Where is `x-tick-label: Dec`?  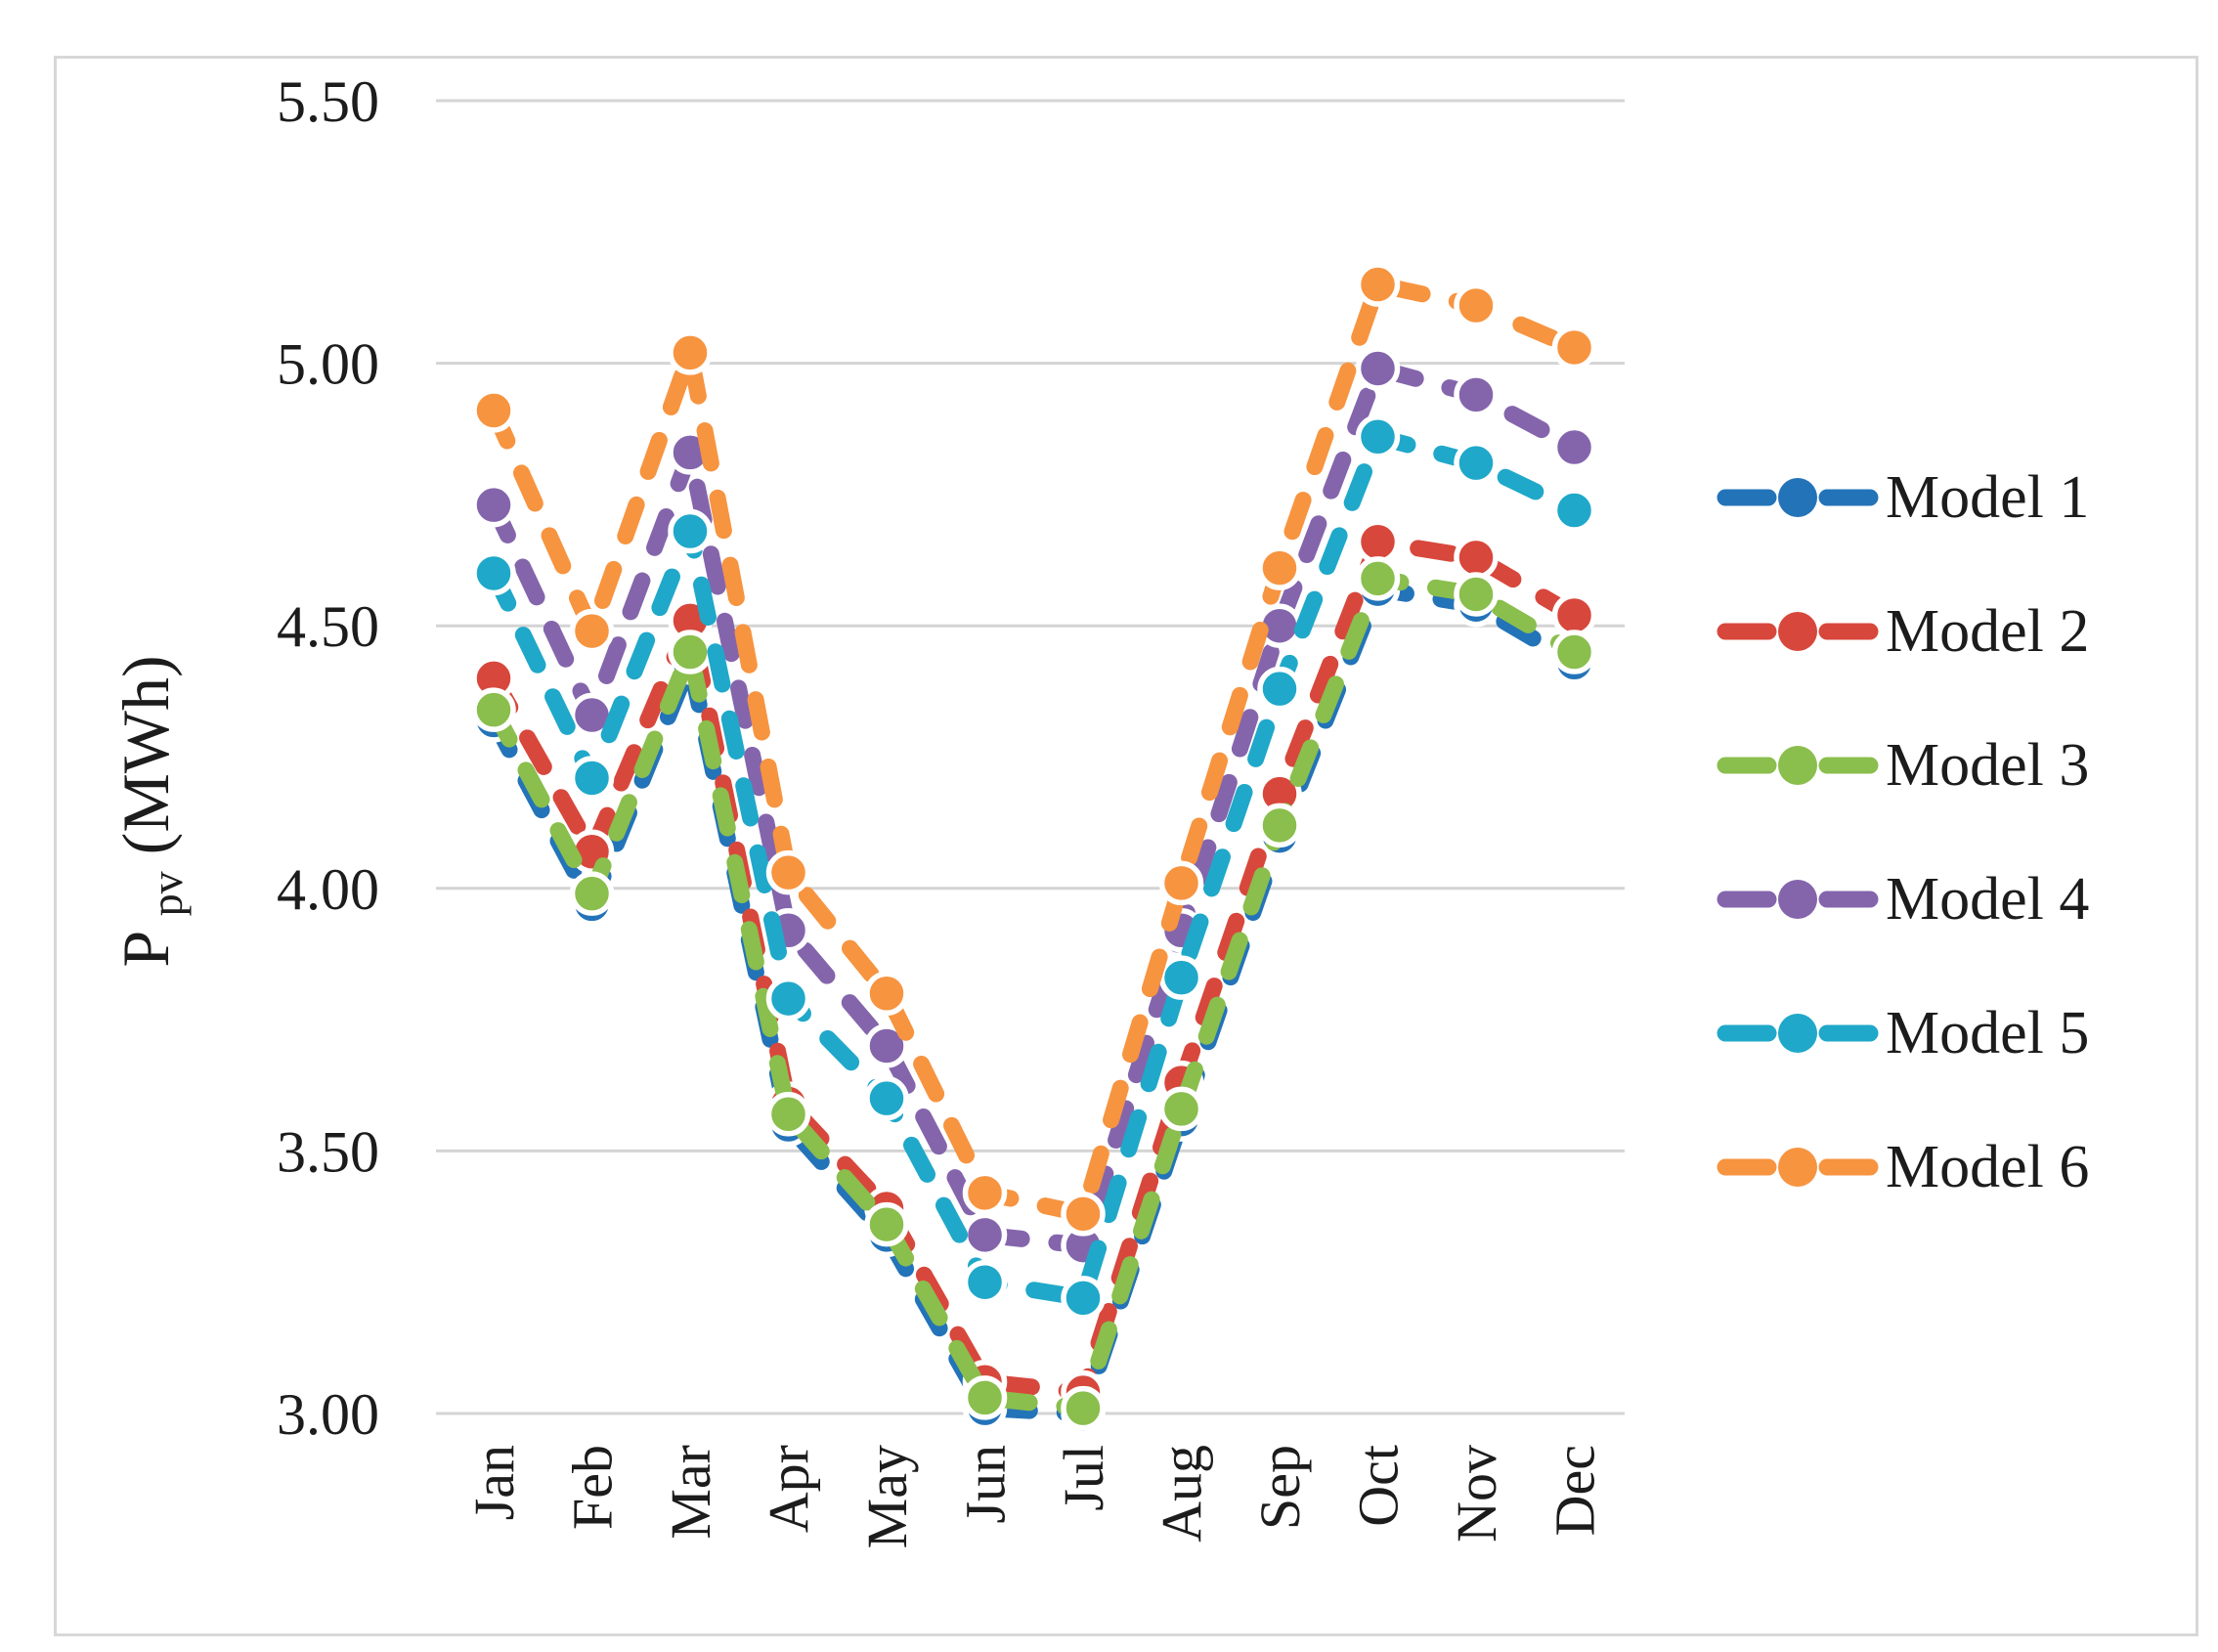 x-tick-label: Dec is located at coordinates (1575, 1490).